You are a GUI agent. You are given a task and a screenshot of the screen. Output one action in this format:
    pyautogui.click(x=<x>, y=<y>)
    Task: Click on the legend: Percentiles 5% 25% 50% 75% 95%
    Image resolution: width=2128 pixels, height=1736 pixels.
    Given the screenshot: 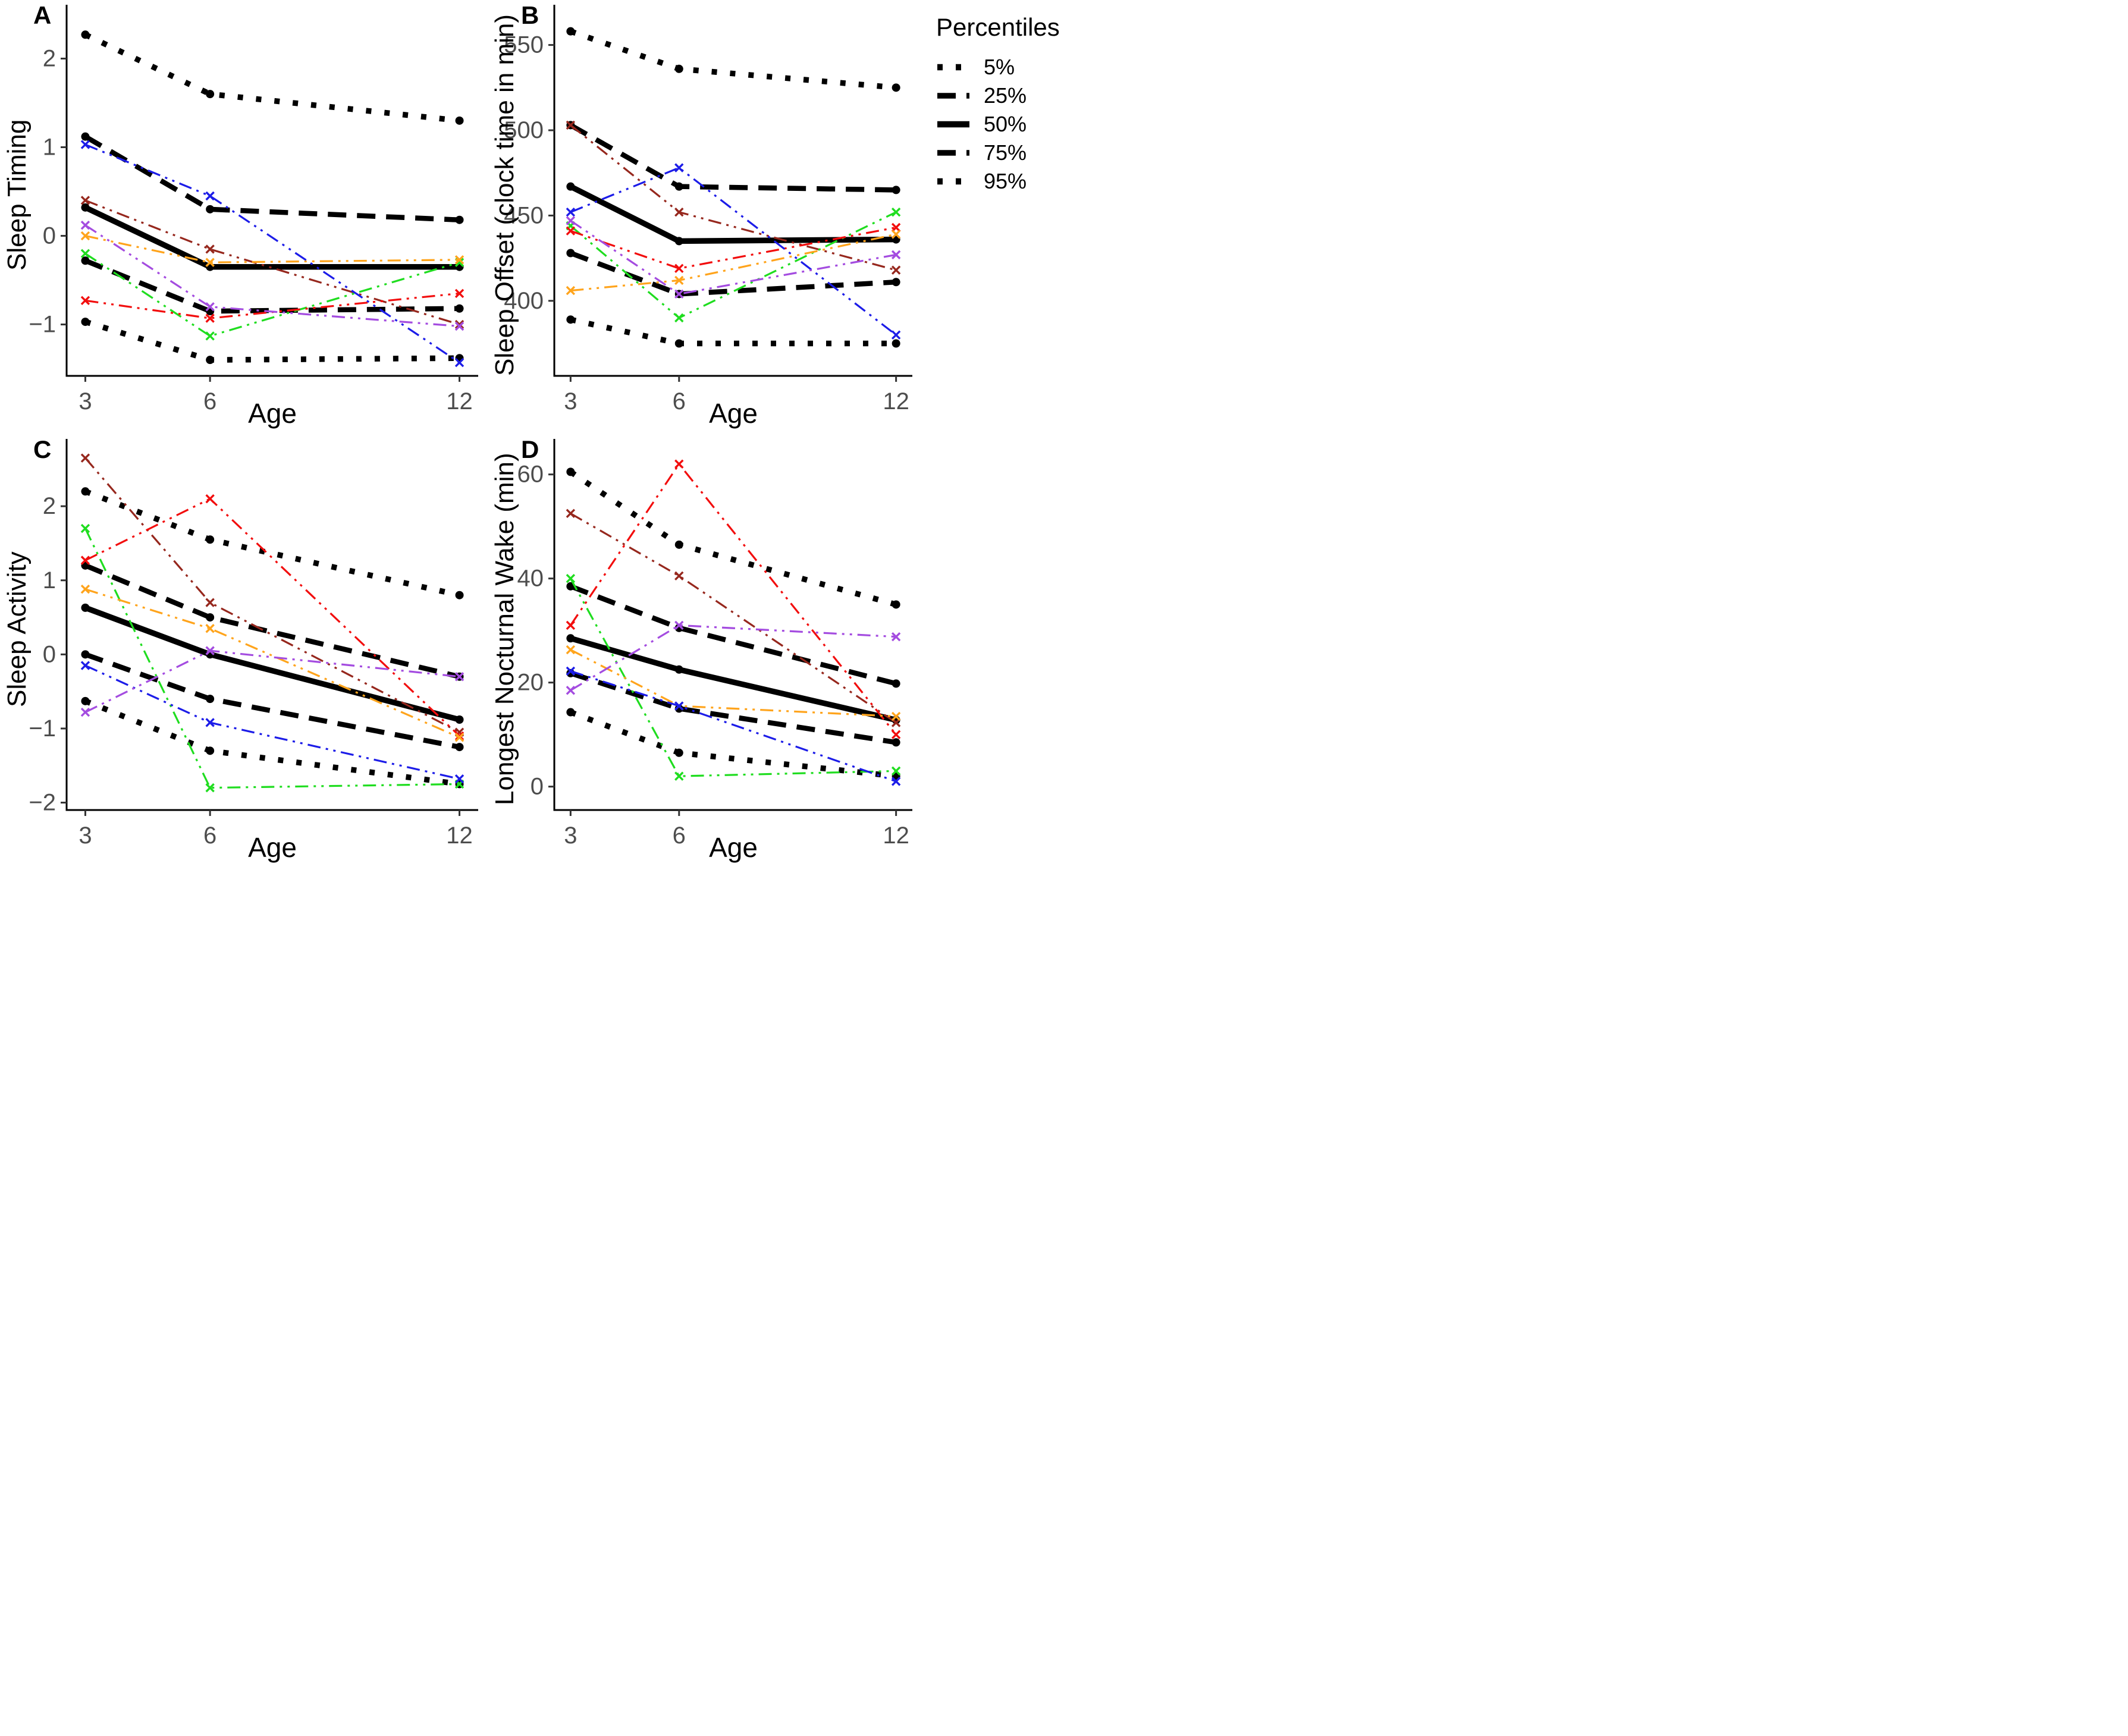 What is the action you would take?
    pyautogui.click(x=993, y=217)
    